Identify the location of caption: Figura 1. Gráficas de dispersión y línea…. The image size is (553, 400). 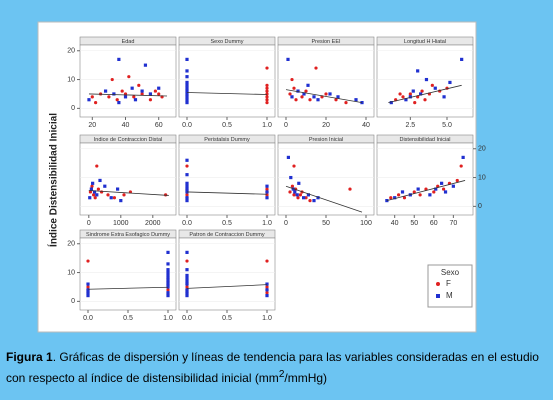
(277, 367).